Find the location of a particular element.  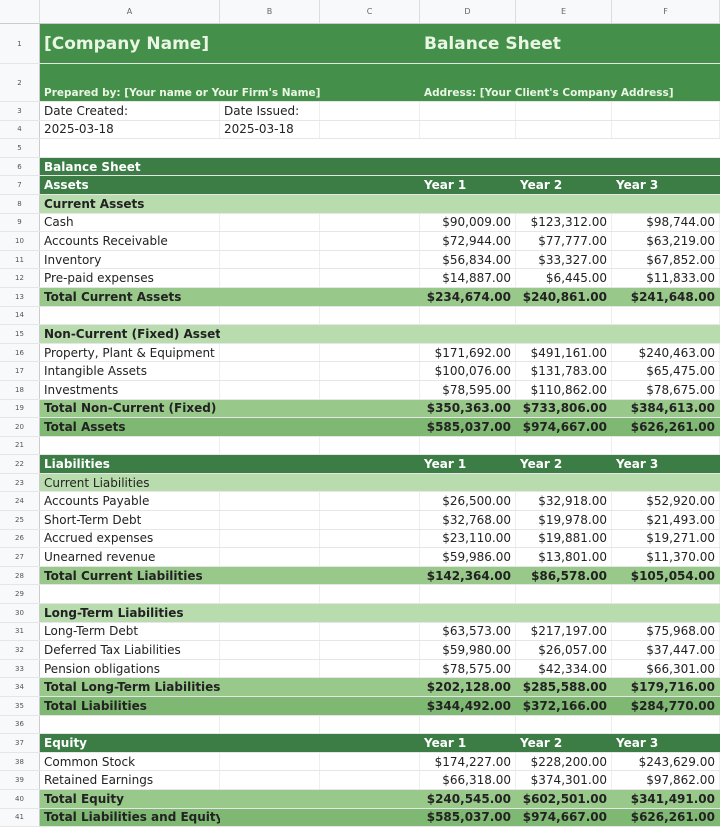

row-number: 20 is located at coordinates (20, 427).